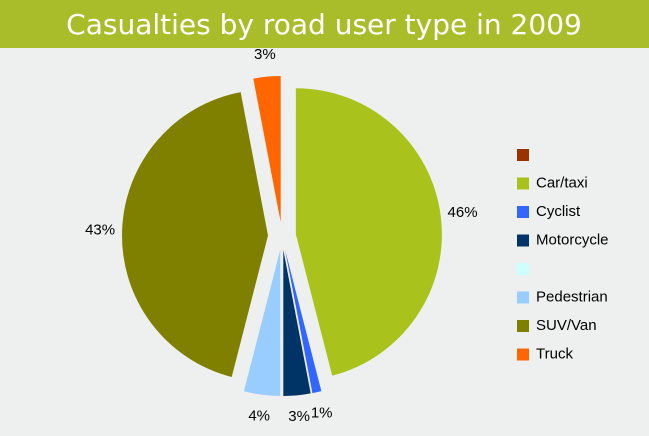  I want to click on chart-title: Casualties by road user type in 2009, so click(324, 24).